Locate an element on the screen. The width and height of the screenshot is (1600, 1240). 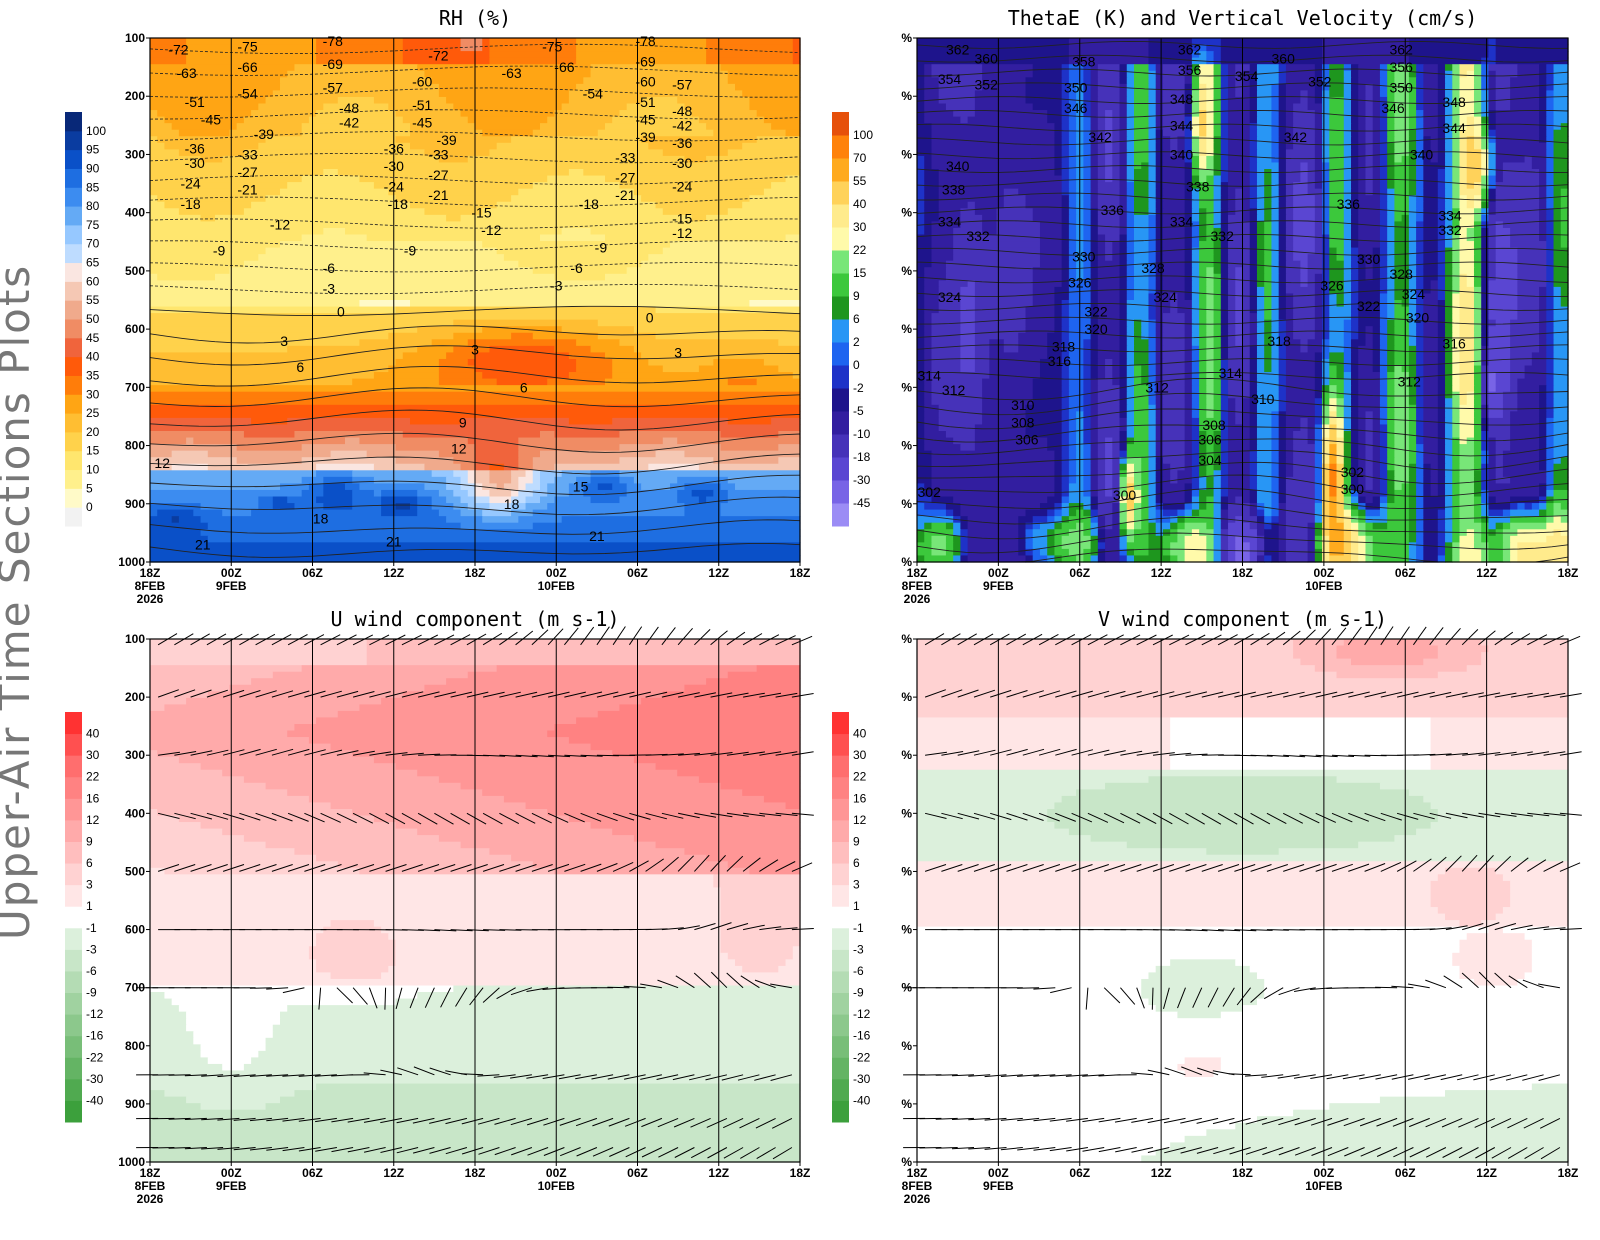
colorbar-label: -40 is located at coordinates (862, 1100).